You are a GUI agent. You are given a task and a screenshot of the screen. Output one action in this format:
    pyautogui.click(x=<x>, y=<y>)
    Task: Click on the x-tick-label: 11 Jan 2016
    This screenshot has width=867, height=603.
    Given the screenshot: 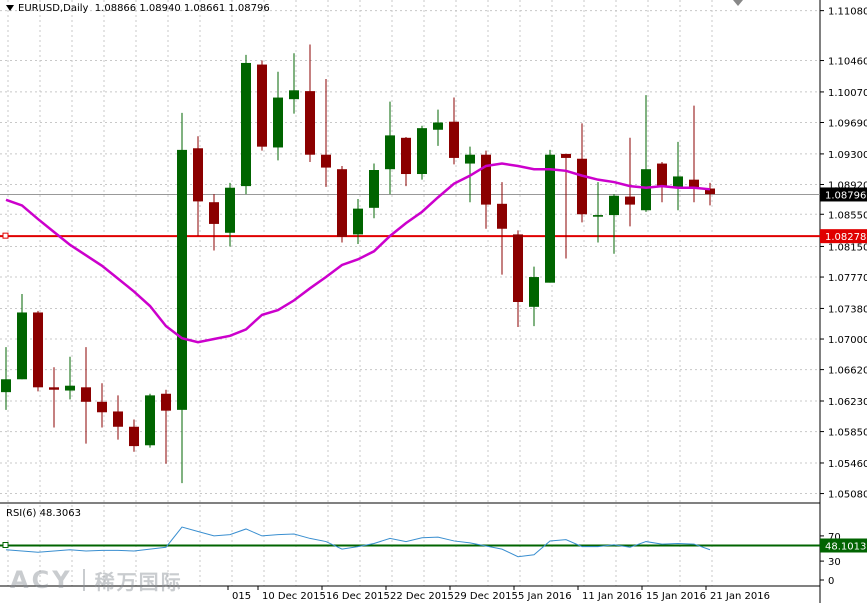 What is the action you would take?
    pyautogui.click(x=612, y=596)
    